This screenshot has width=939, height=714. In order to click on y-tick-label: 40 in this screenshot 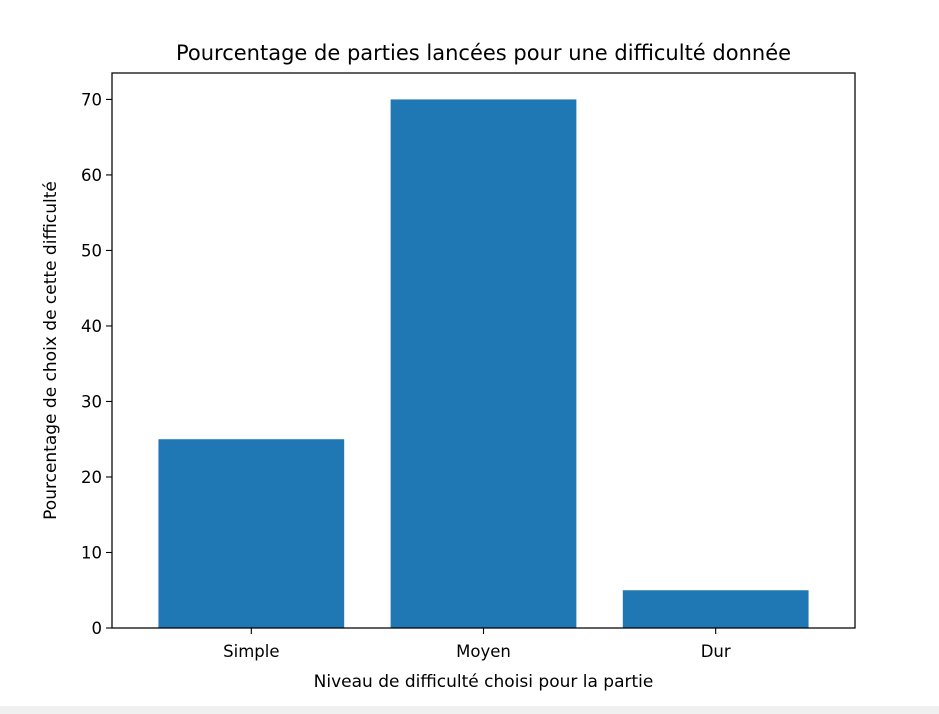, I will do `click(91, 326)`.